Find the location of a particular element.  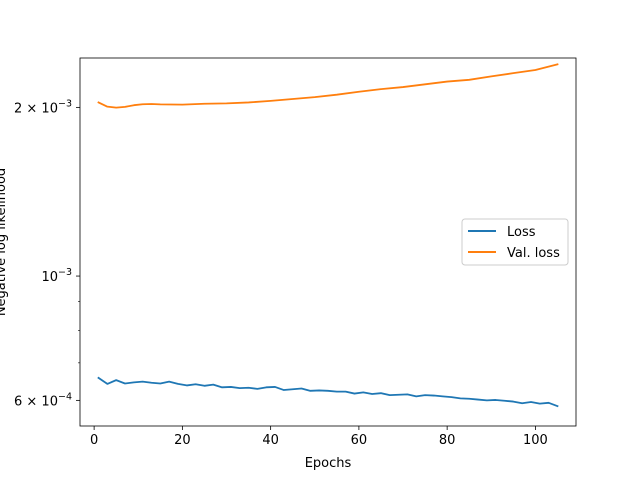

y-tick-label: 6 × 10⁻⁴ is located at coordinates (43, 400).